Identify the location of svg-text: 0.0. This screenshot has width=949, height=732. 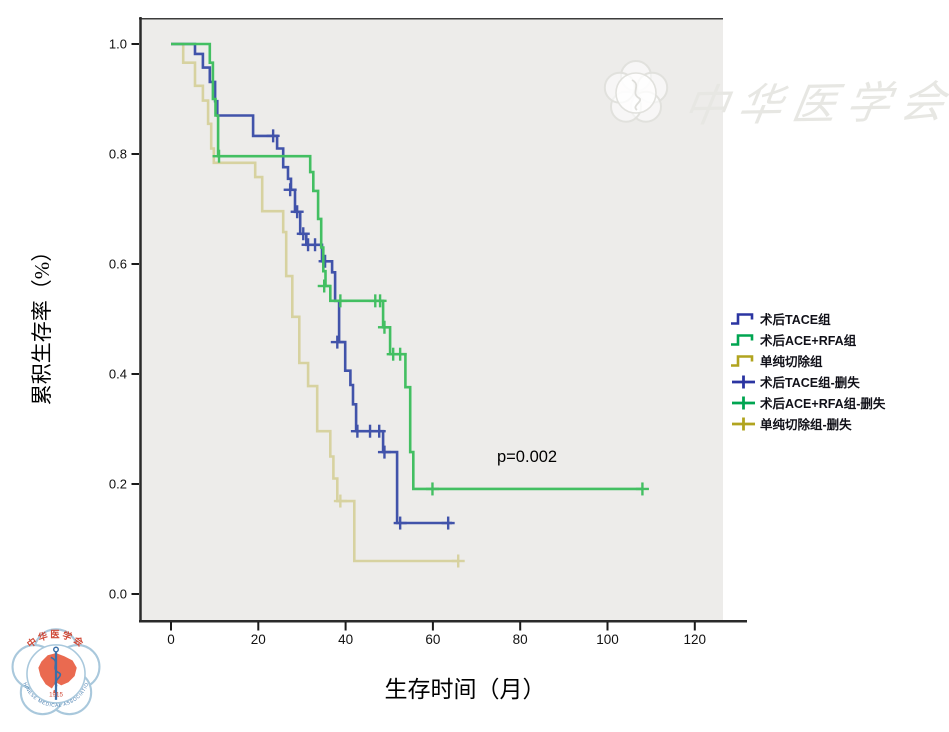
(118, 594).